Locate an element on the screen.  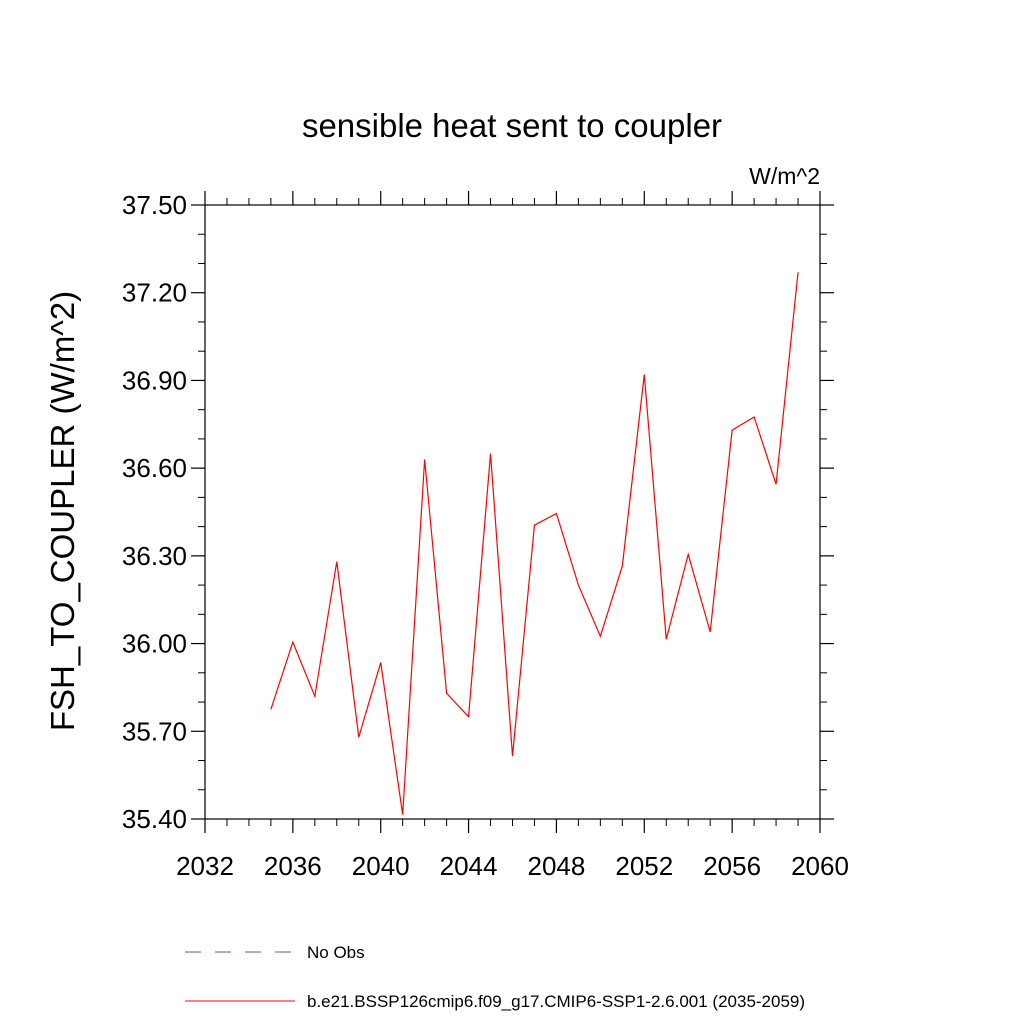
y-tick-label: 36.90 is located at coordinates (154, 380).